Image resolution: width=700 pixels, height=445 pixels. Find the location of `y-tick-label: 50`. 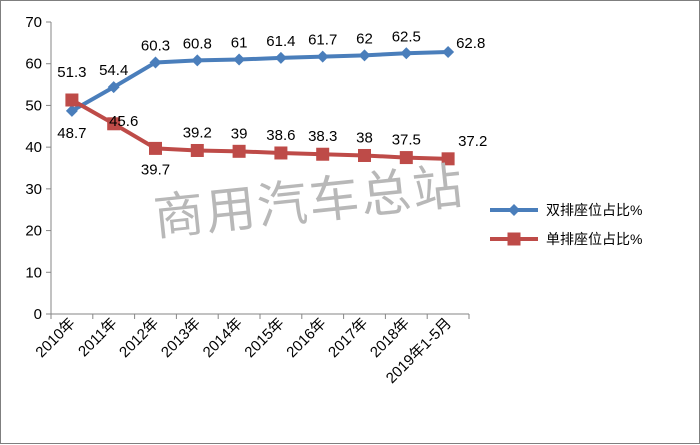

y-tick-label: 50 is located at coordinates (33, 105).